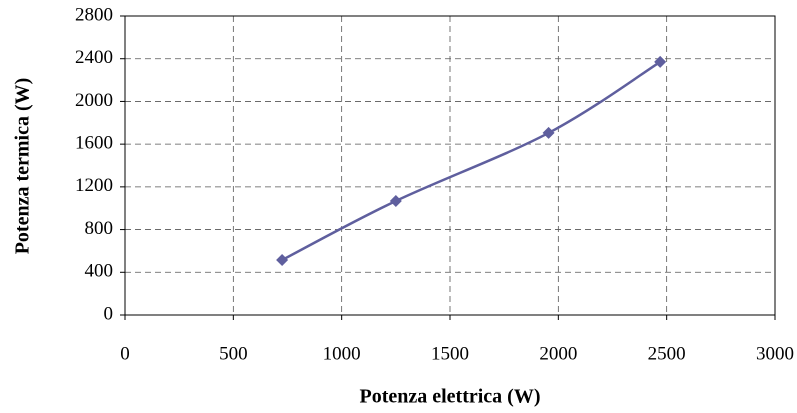 The width and height of the screenshot is (797, 413). What do you see at coordinates (775, 353) in the screenshot?
I see `x-tick-label: 3000` at bounding box center [775, 353].